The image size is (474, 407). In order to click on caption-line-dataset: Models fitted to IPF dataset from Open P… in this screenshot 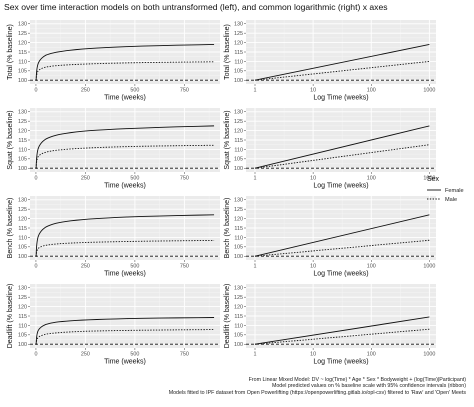, I will do `click(317, 392)`.